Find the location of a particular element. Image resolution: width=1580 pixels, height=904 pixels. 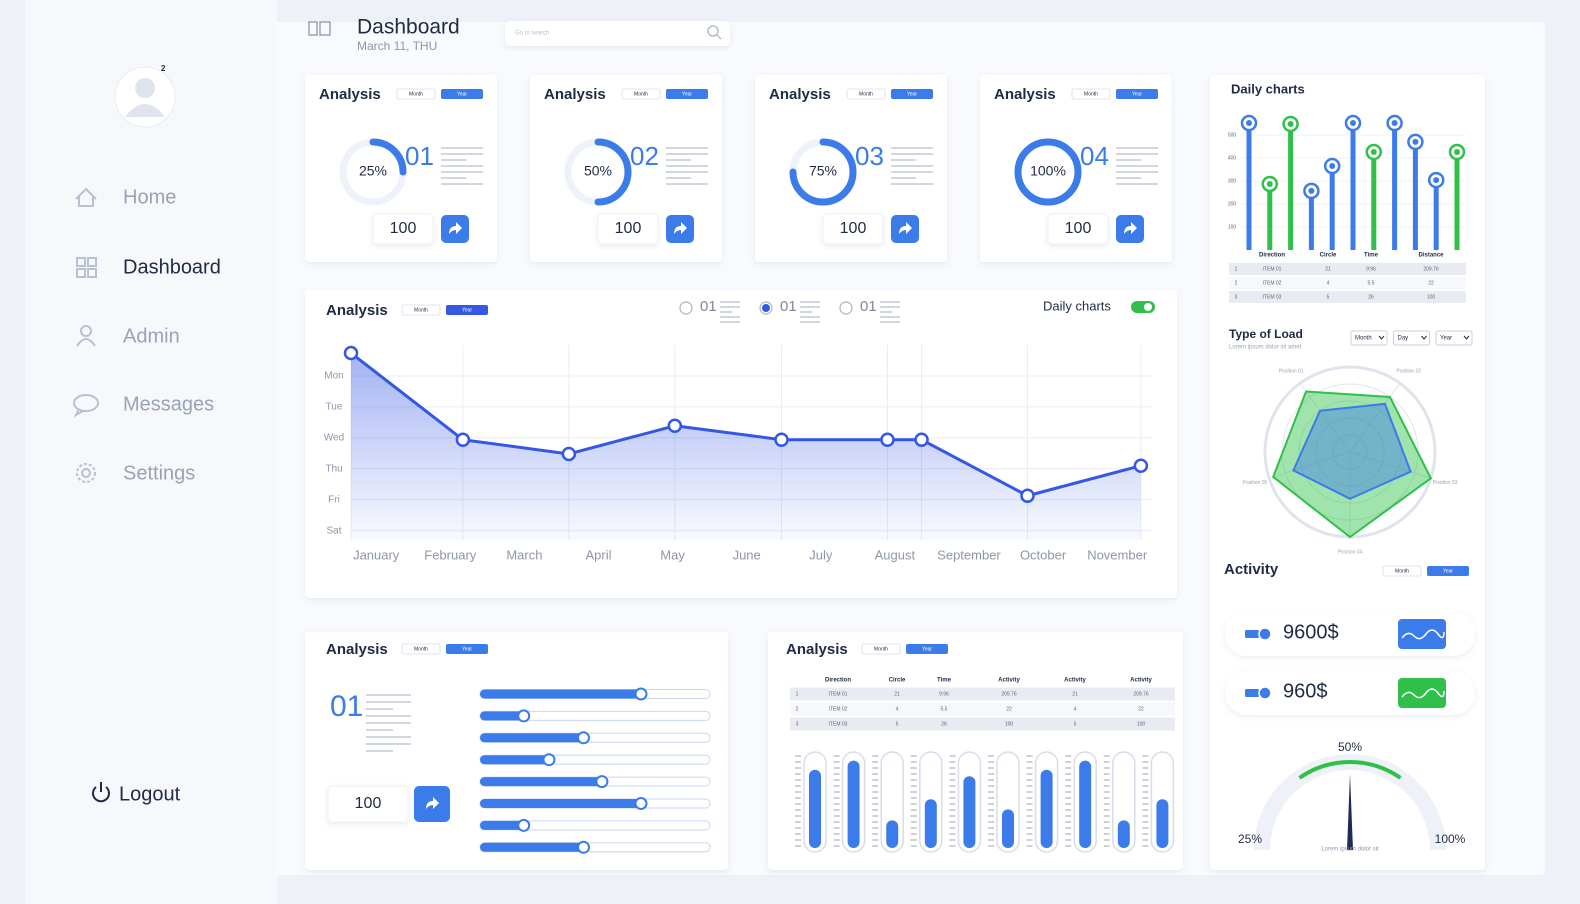

x-tick-label: February is located at coordinates (450, 554).